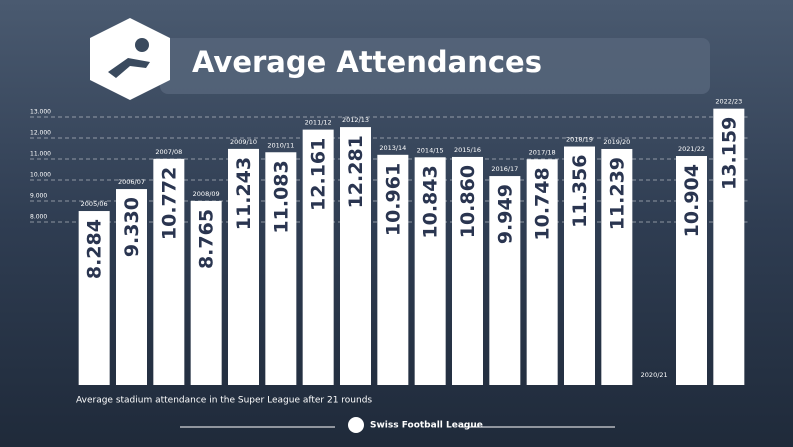 The height and width of the screenshot is (447, 793). I want to click on category-label: 2011/12, so click(318, 123).